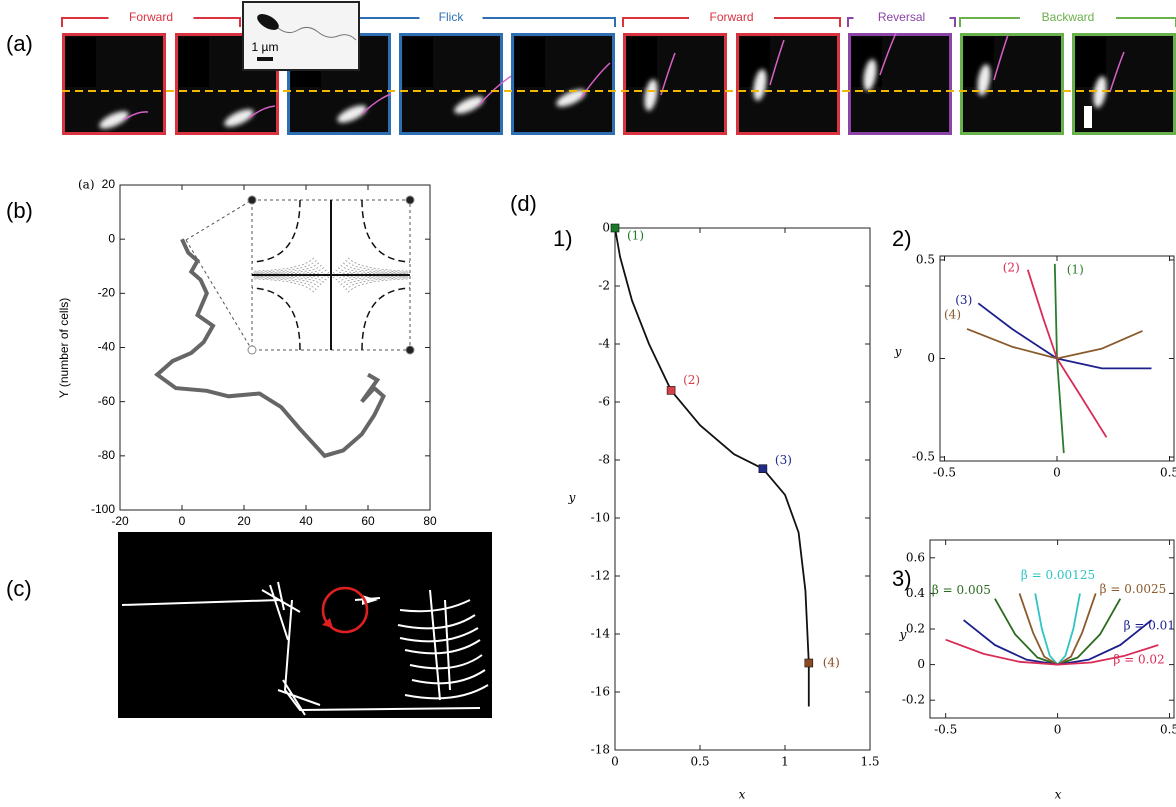  I want to click on y-tick-label: -10, so click(600, 518).